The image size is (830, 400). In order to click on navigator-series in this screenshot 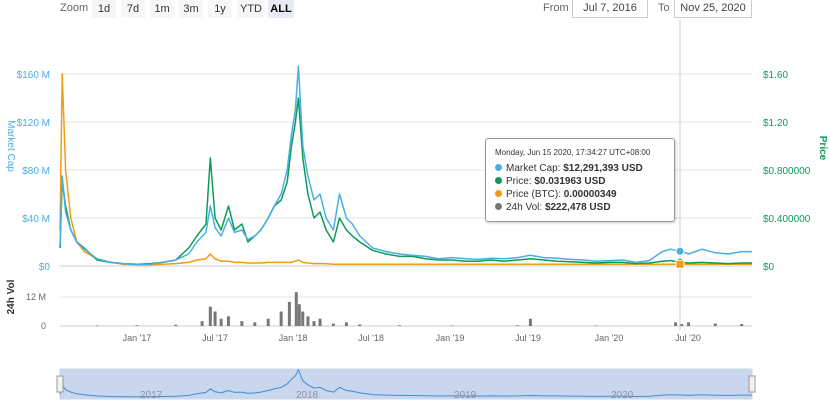, I will do `click(405, 383)`.